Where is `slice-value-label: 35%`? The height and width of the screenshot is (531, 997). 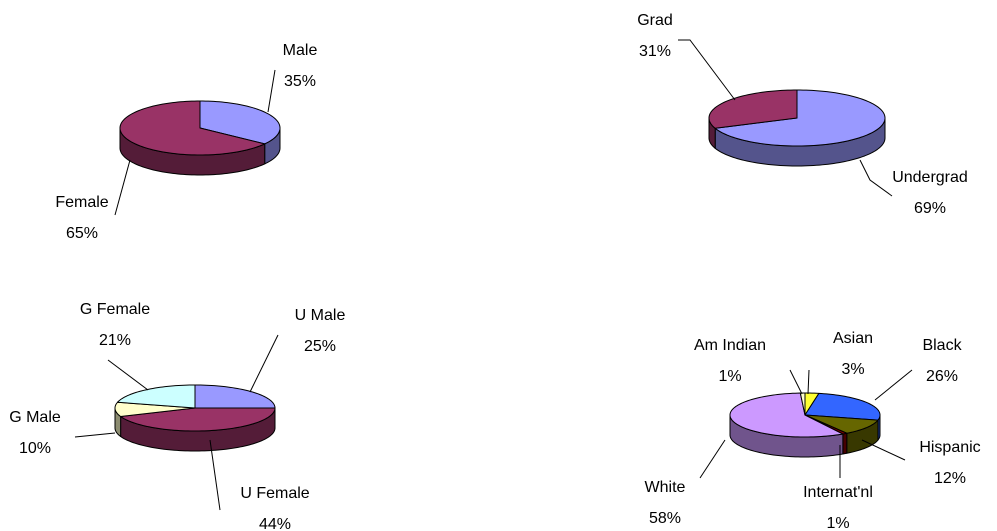 slice-value-label: 35% is located at coordinates (300, 81).